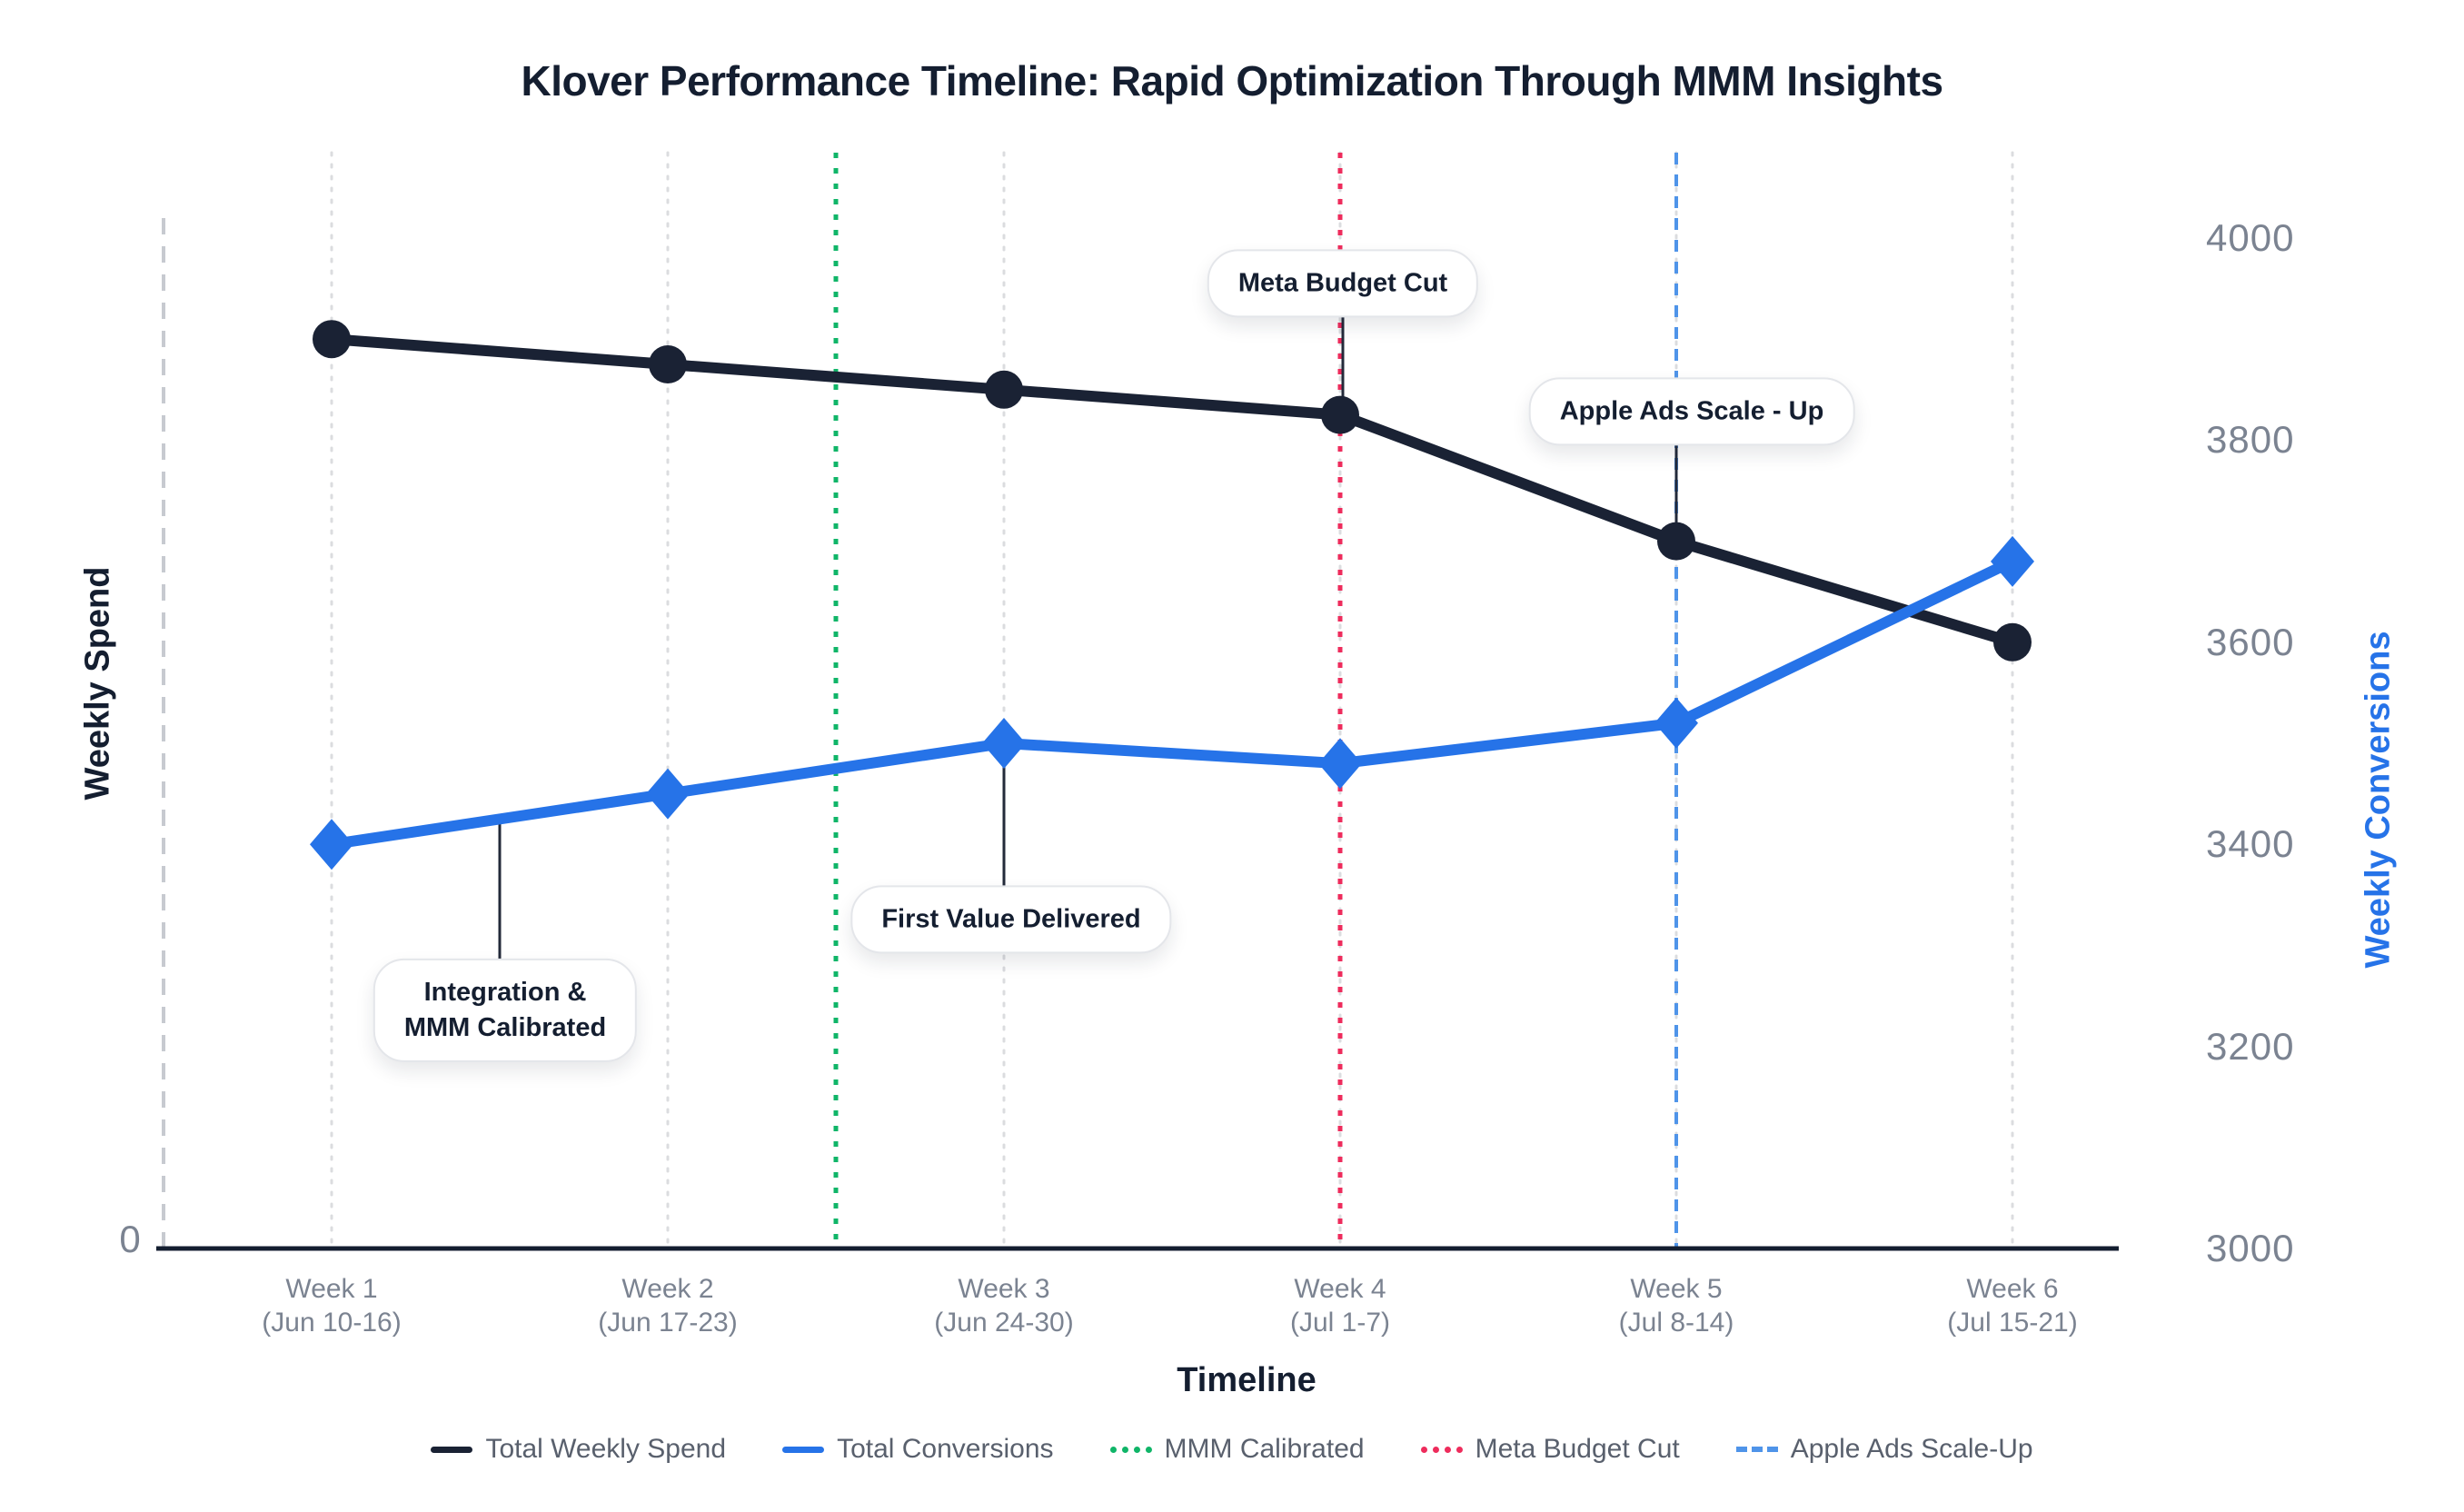 Image resolution: width=2464 pixels, height=1512 pixels. What do you see at coordinates (1343, 283) in the screenshot?
I see `annotation-bubble-meta-cut: Meta Budget Cut` at bounding box center [1343, 283].